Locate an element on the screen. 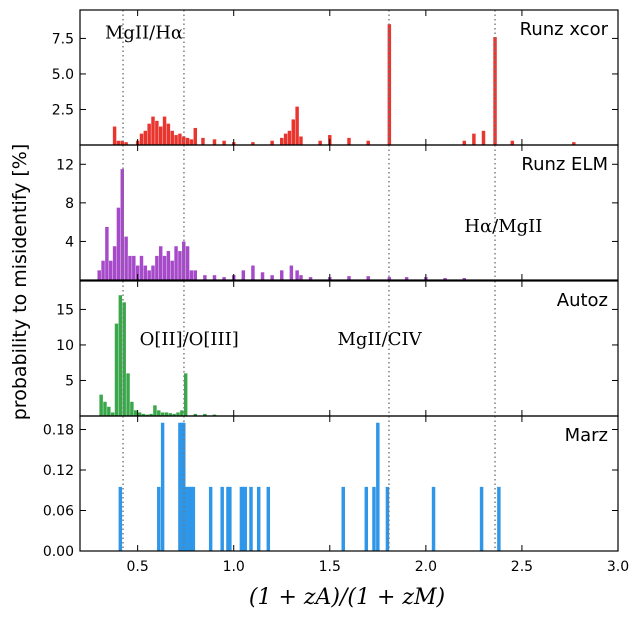 This screenshot has width=641, height=622. x-tick-label: 2.0 is located at coordinates (426, 567).